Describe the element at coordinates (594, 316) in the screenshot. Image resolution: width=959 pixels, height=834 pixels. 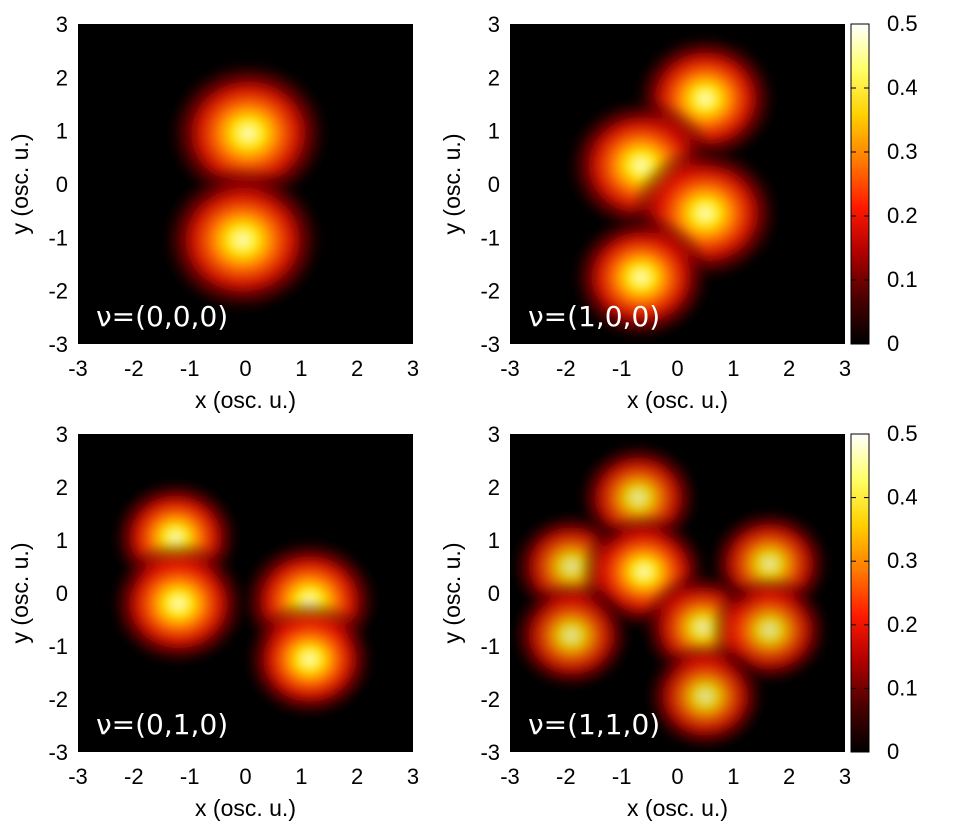
I see `state-label: ν=(1,0,0)` at that location.